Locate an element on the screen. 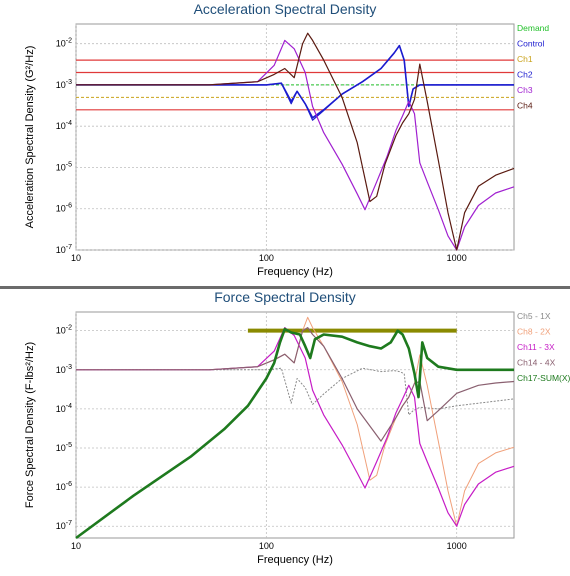  legend-entry: Ch3 is located at coordinates (525, 90).